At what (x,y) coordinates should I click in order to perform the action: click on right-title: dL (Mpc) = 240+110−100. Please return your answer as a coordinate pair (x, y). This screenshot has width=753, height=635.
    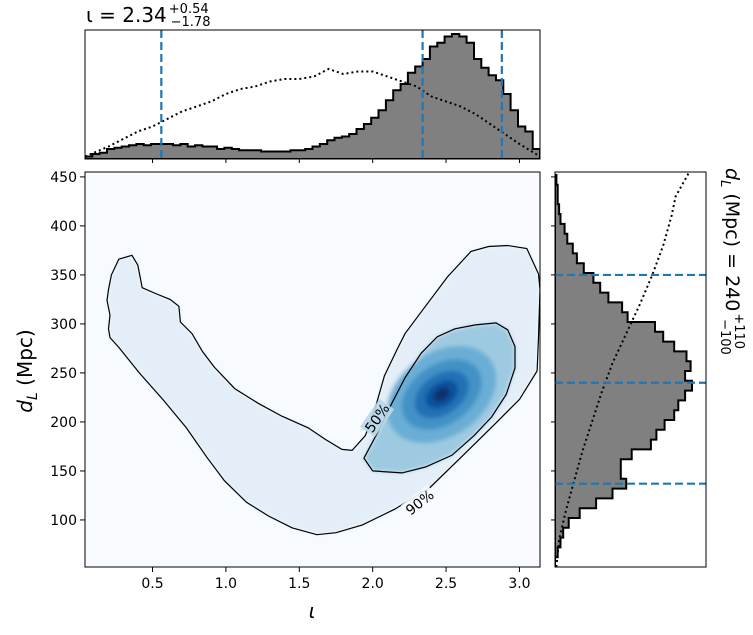
    Looking at the image, I should click on (731, 261).